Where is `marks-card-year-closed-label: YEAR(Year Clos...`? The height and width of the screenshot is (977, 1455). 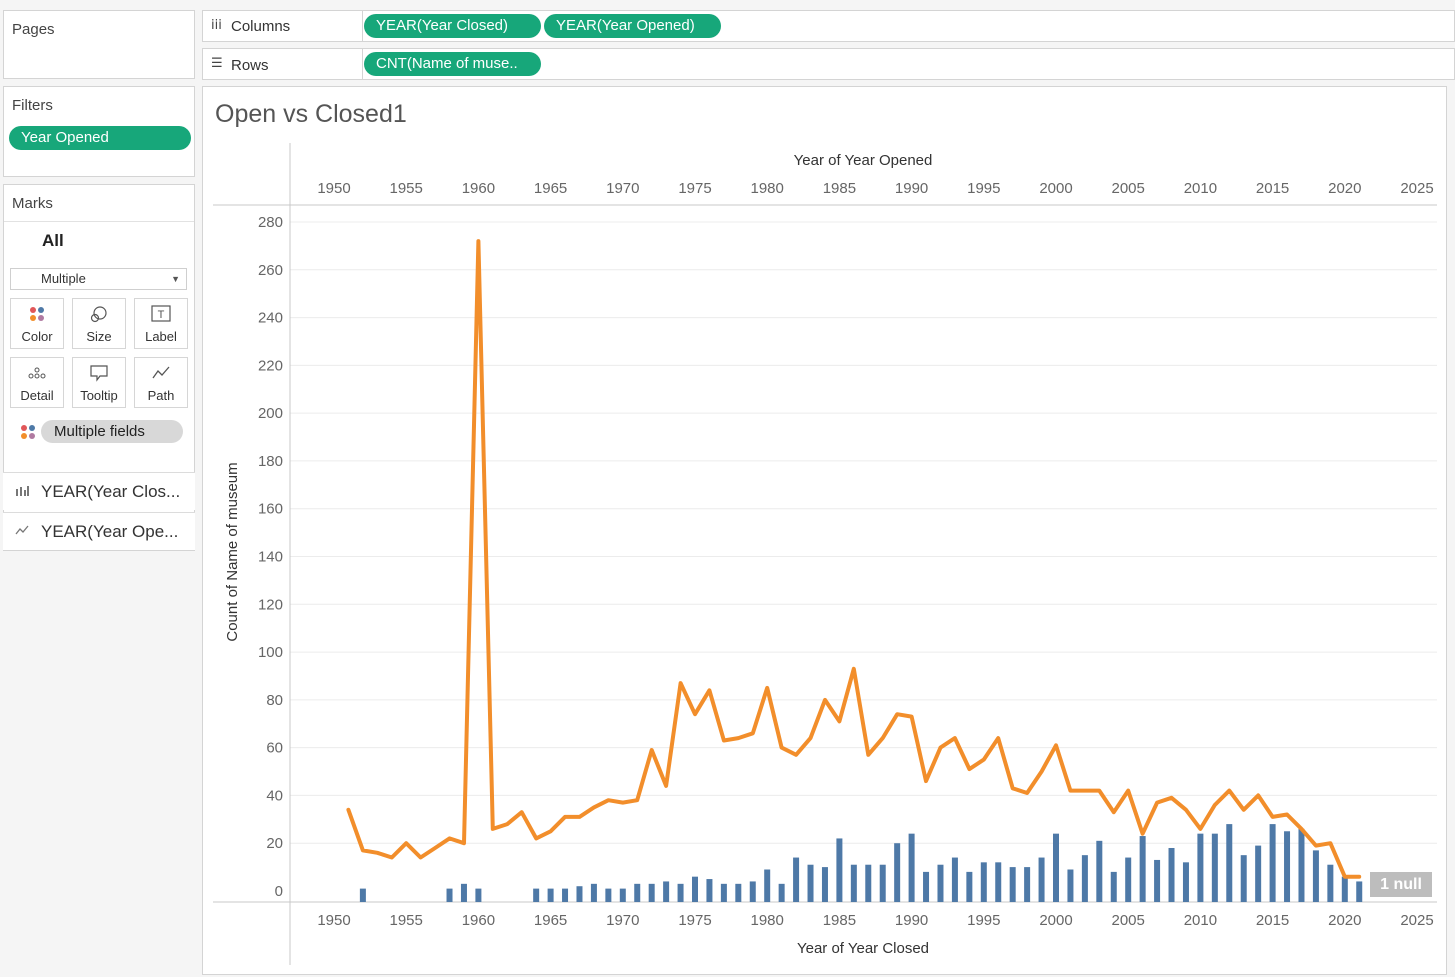
marks-card-year-closed-label: YEAR(Year Clos... is located at coordinates (111, 491).